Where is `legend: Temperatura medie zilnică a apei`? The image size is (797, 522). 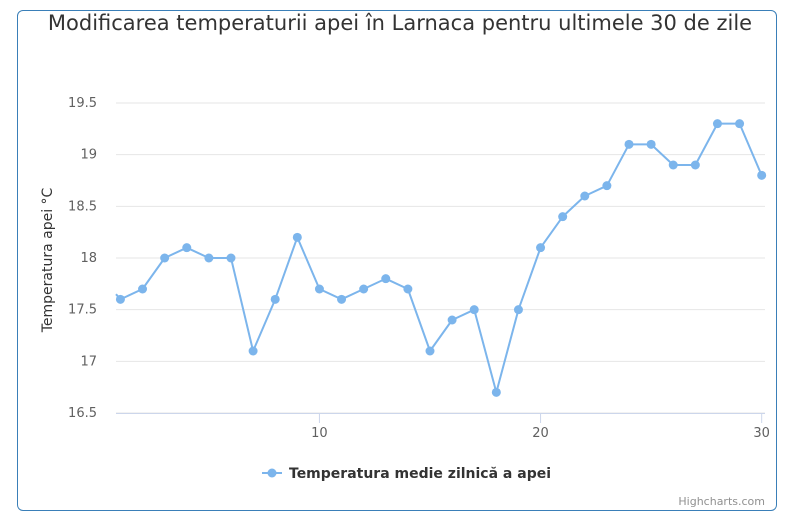 legend: Temperatura medie zilnică a apei is located at coordinates (406, 474).